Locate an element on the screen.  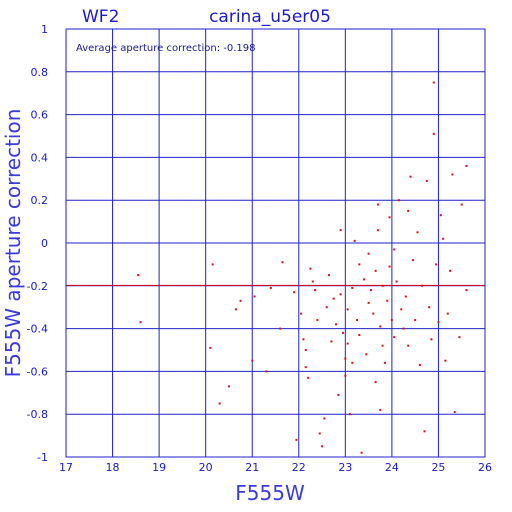
y-tick-label: -1 is located at coordinates (42, 457).